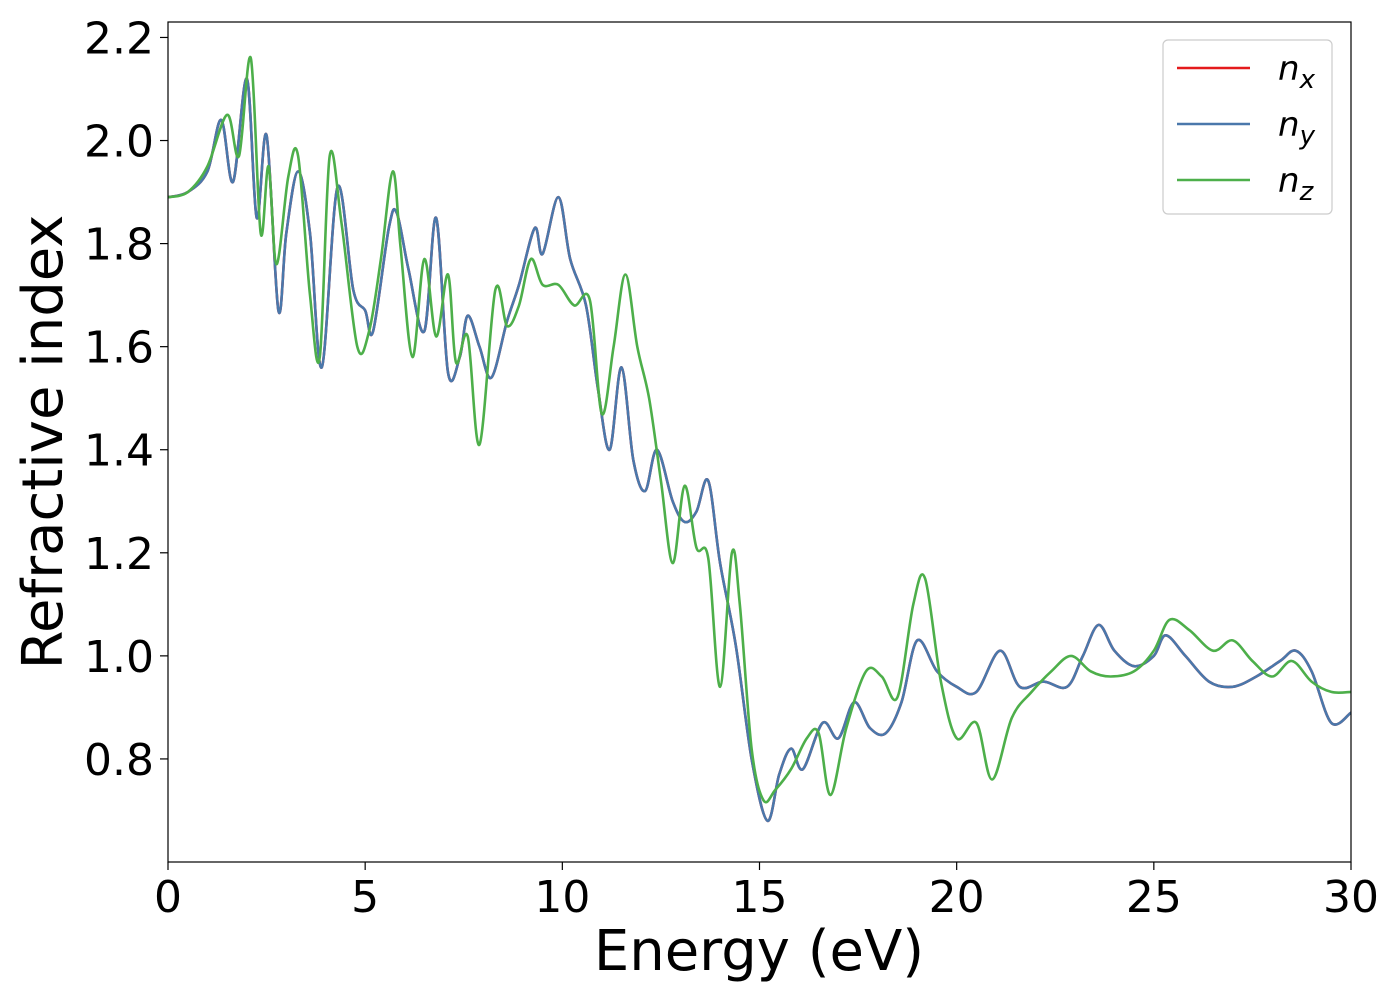 The width and height of the screenshot is (1400, 1000). What do you see at coordinates (1247, 127) in the screenshot?
I see `legend-box` at bounding box center [1247, 127].